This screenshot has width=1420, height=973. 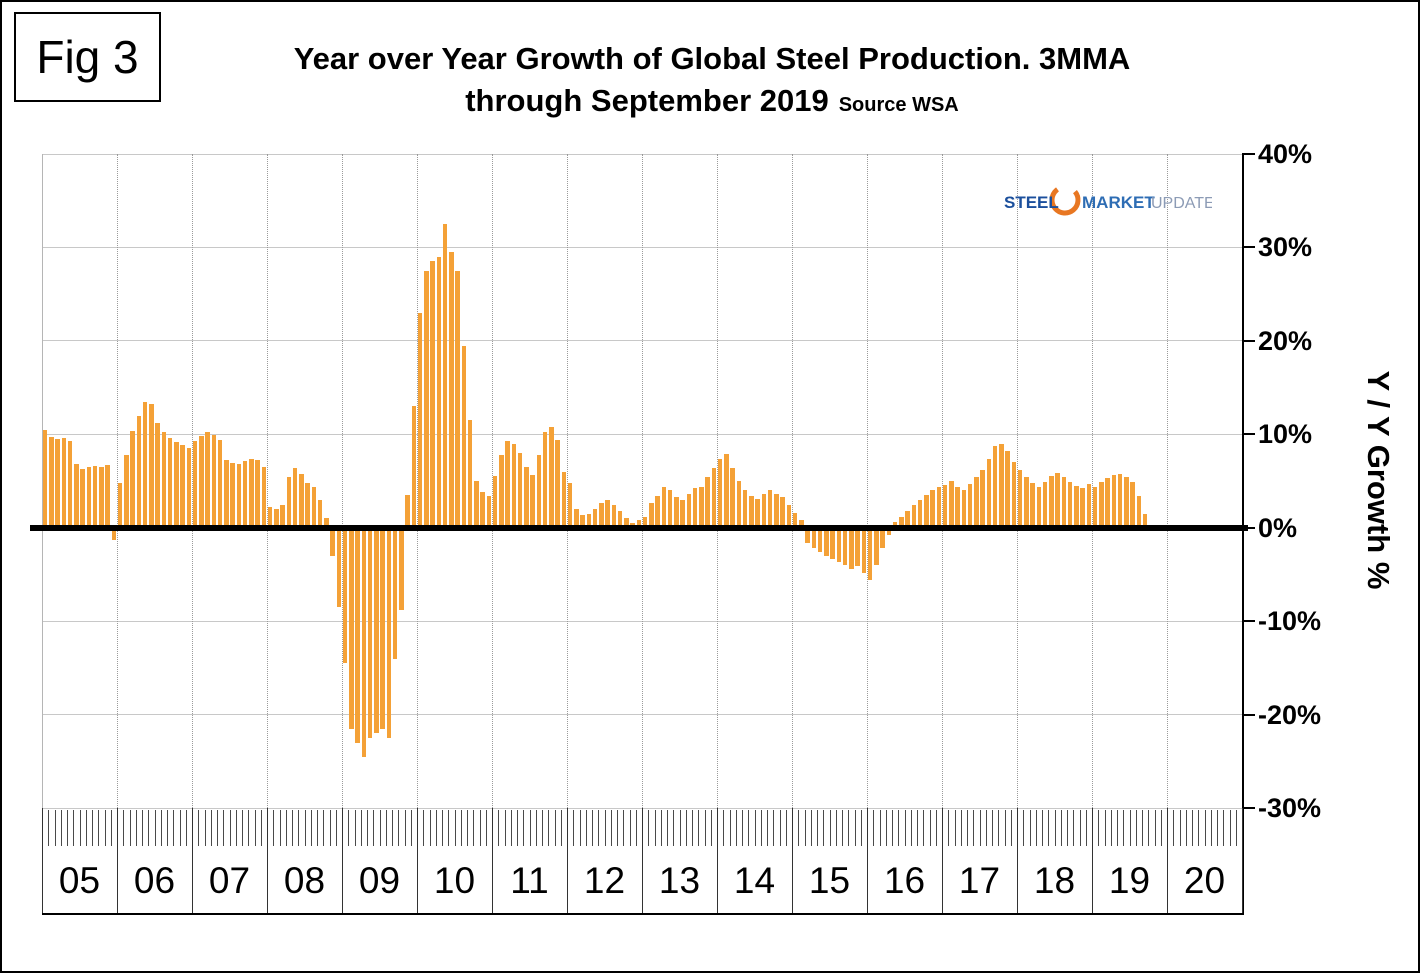 What do you see at coordinates (229, 880) in the screenshot?
I see `year-label: 07` at bounding box center [229, 880].